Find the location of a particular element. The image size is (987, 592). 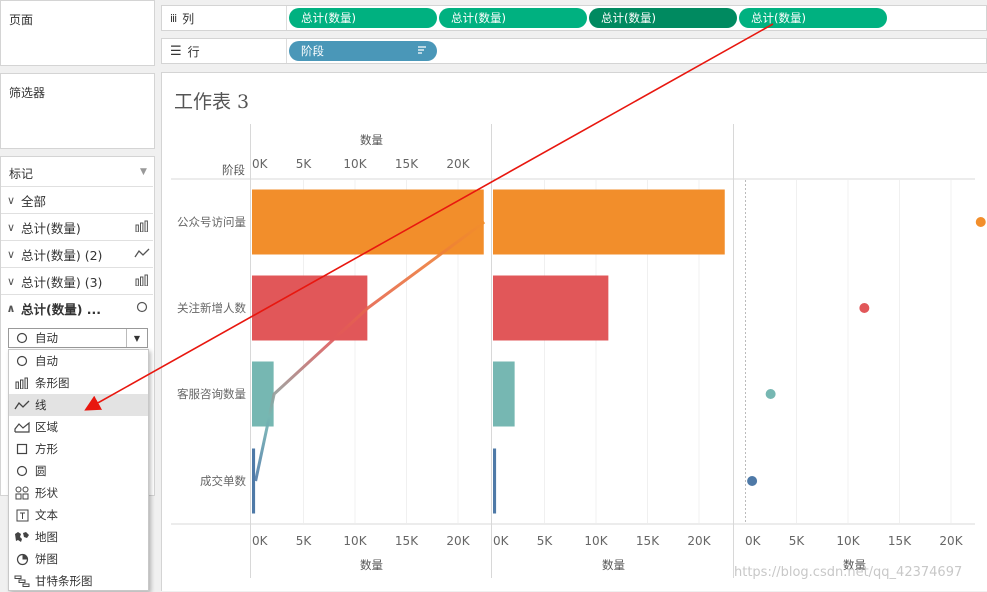

mark-type-dropdown: 自动 条形图 线 区域 方形 圆 形状 文本 地图 饼图 甘特条形图 is located at coordinates (78, 470).